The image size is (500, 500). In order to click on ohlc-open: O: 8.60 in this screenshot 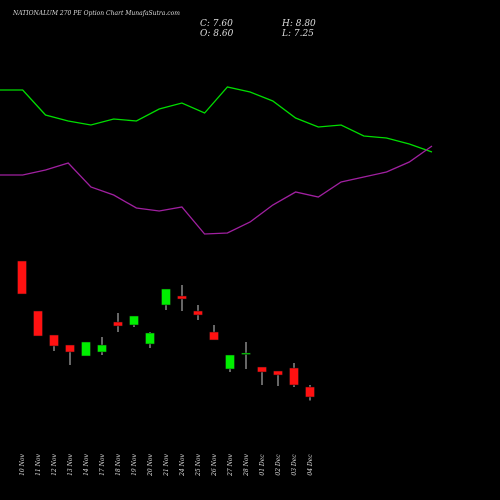, I will do `click(217, 34)`.